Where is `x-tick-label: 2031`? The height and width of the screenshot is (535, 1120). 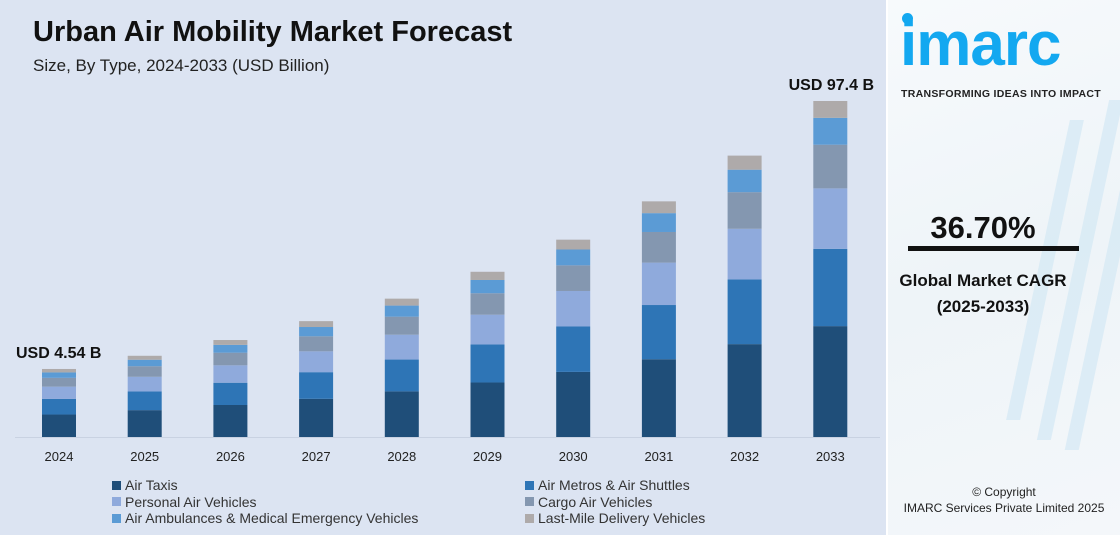 x-tick-label: 2031 is located at coordinates (658, 456).